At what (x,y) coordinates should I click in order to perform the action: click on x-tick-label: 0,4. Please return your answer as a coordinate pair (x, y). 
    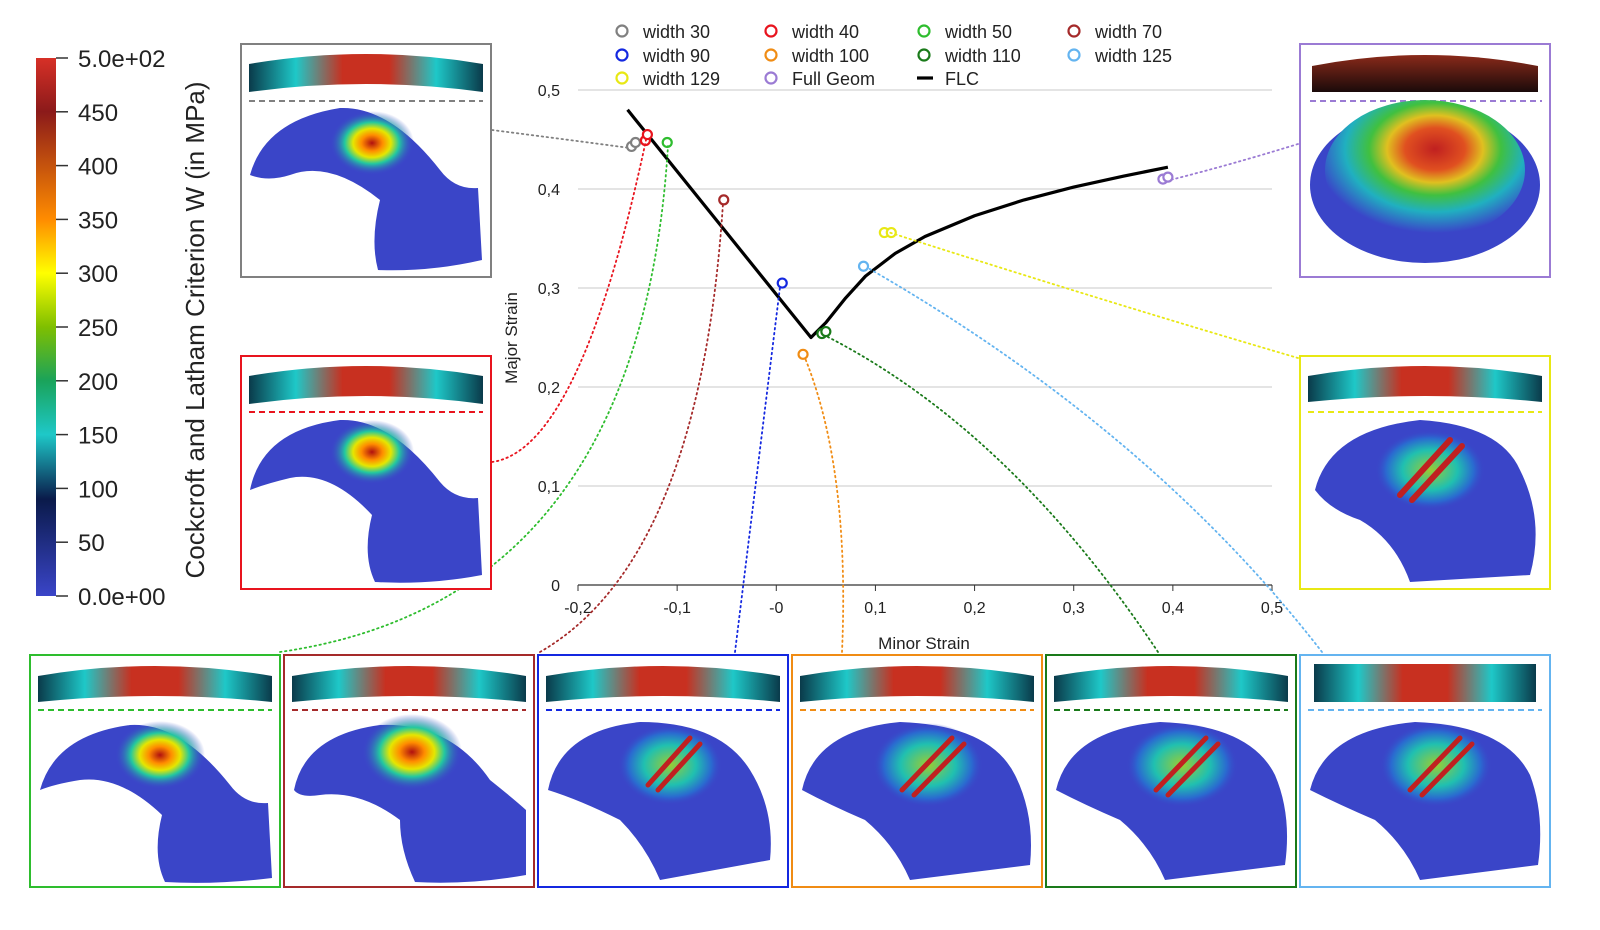
    Looking at the image, I should click on (1173, 608).